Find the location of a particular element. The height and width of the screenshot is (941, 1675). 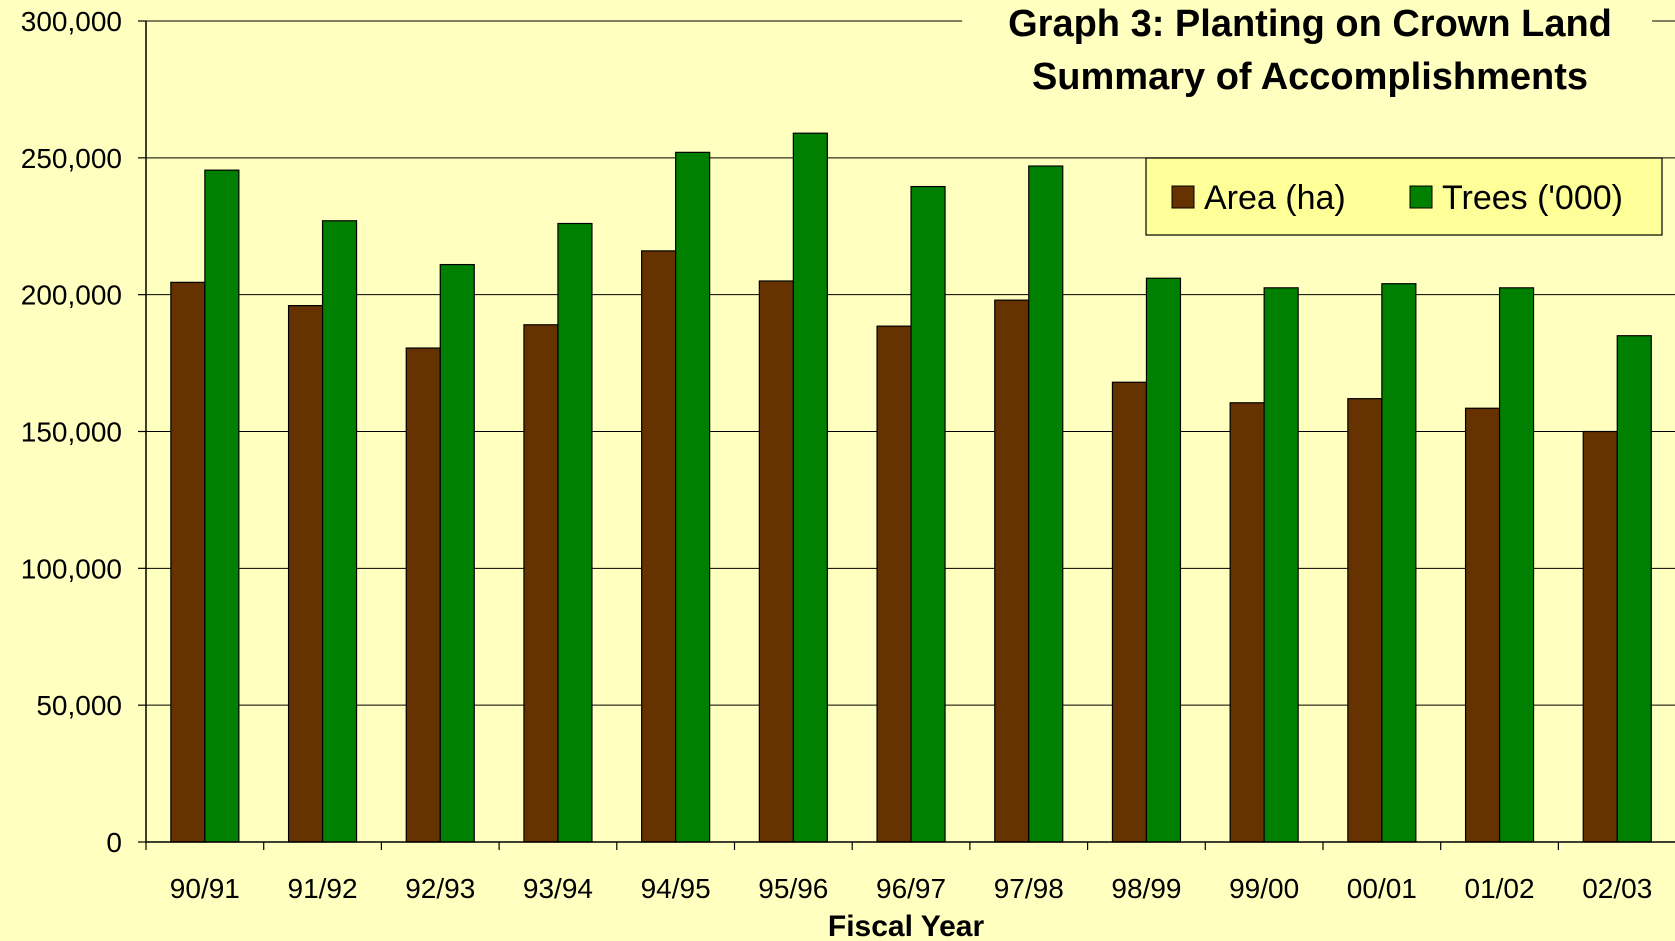

legend-label-trees: Trees ('000) is located at coordinates (1532, 198).